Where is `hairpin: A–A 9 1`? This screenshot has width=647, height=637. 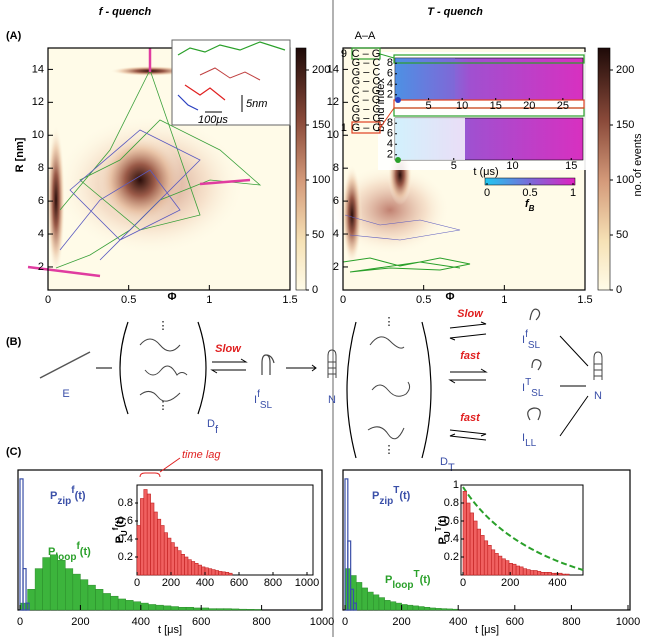
hairpin: A–A 9 1 is located at coordinates (368, 82).